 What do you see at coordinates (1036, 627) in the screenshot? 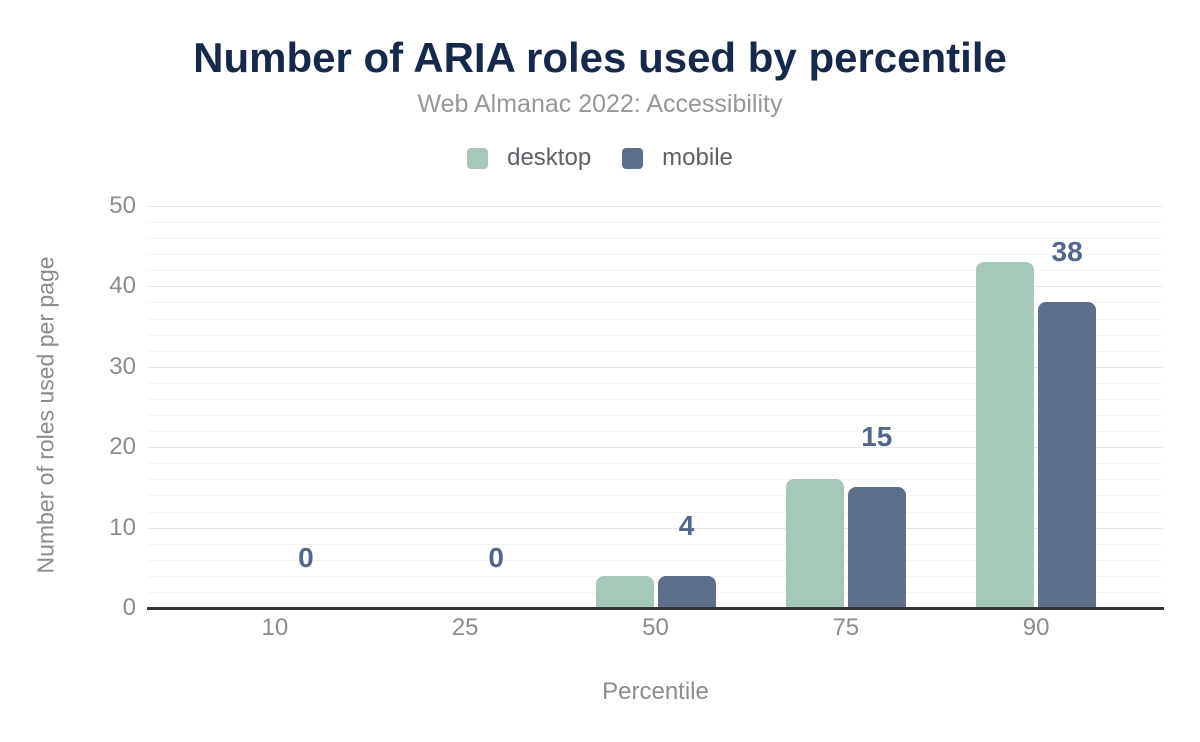
I see `x-tick-label: 90` at bounding box center [1036, 627].